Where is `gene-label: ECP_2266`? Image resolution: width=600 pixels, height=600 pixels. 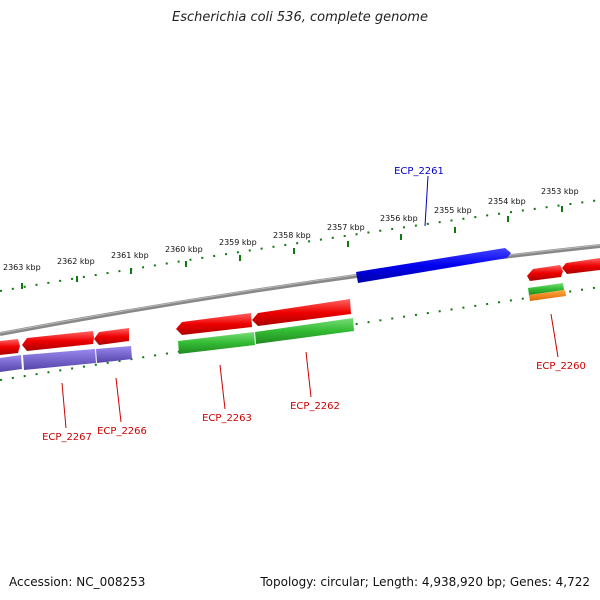
gene-label: ECP_2266 is located at coordinates (122, 431).